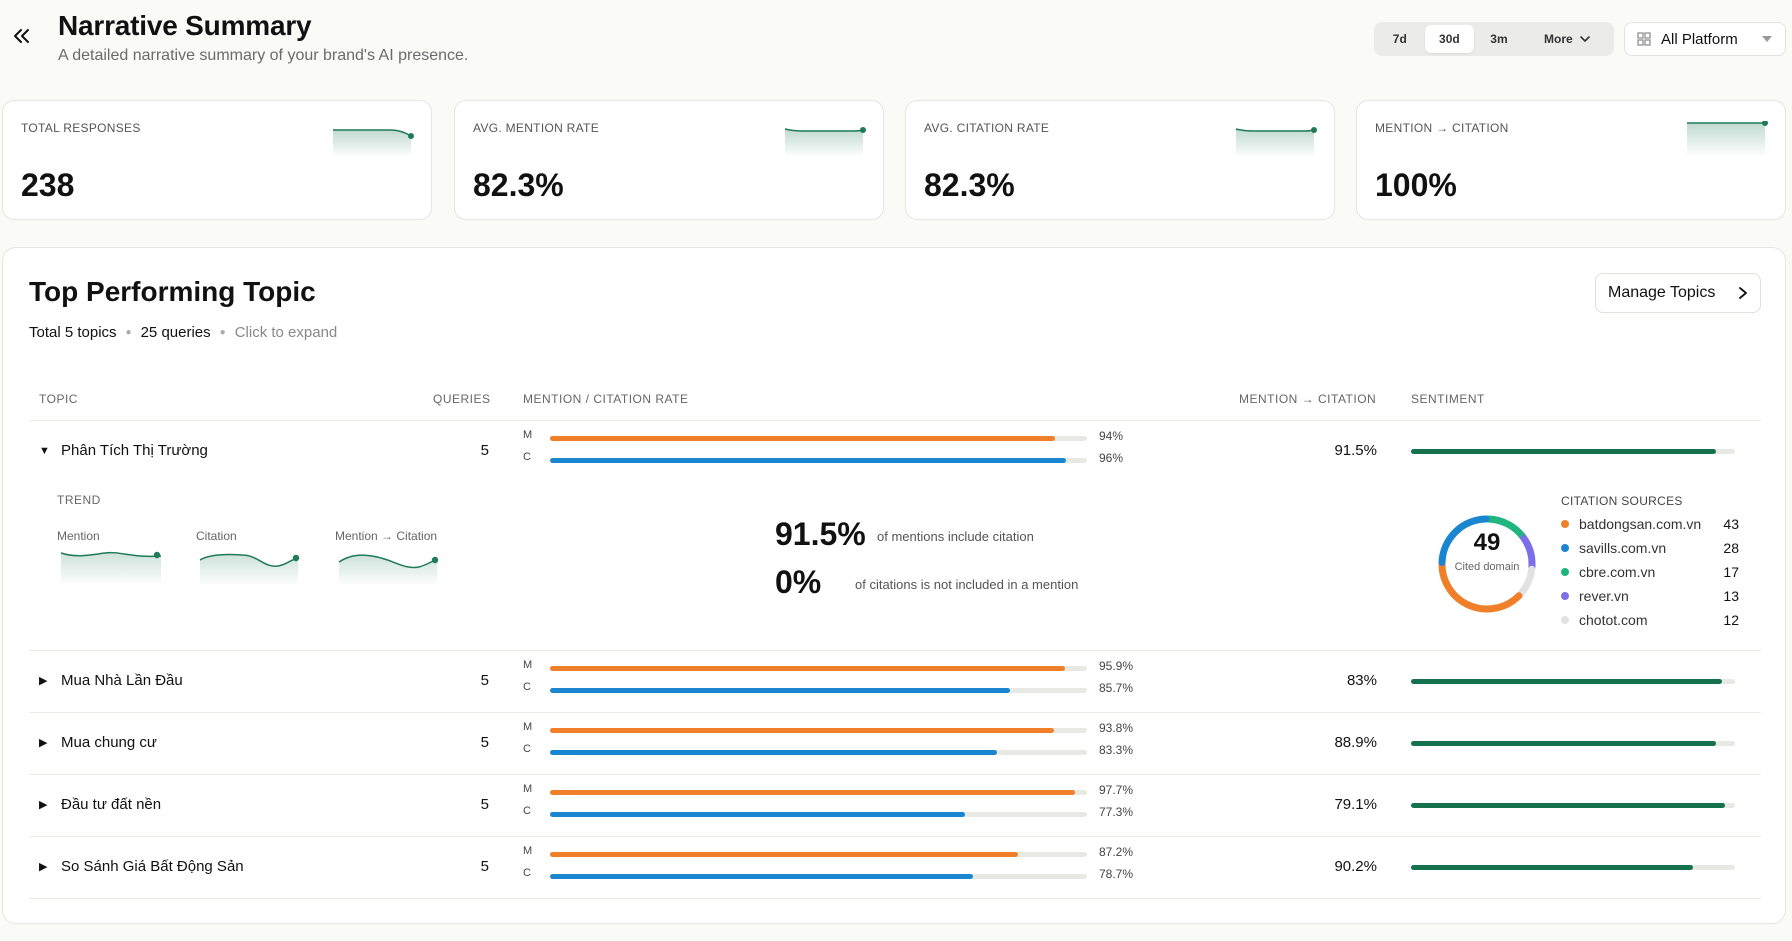 The image size is (1792, 941). Describe the element at coordinates (1487, 567) in the screenshot. I see `donut-label: Cited domain` at that location.